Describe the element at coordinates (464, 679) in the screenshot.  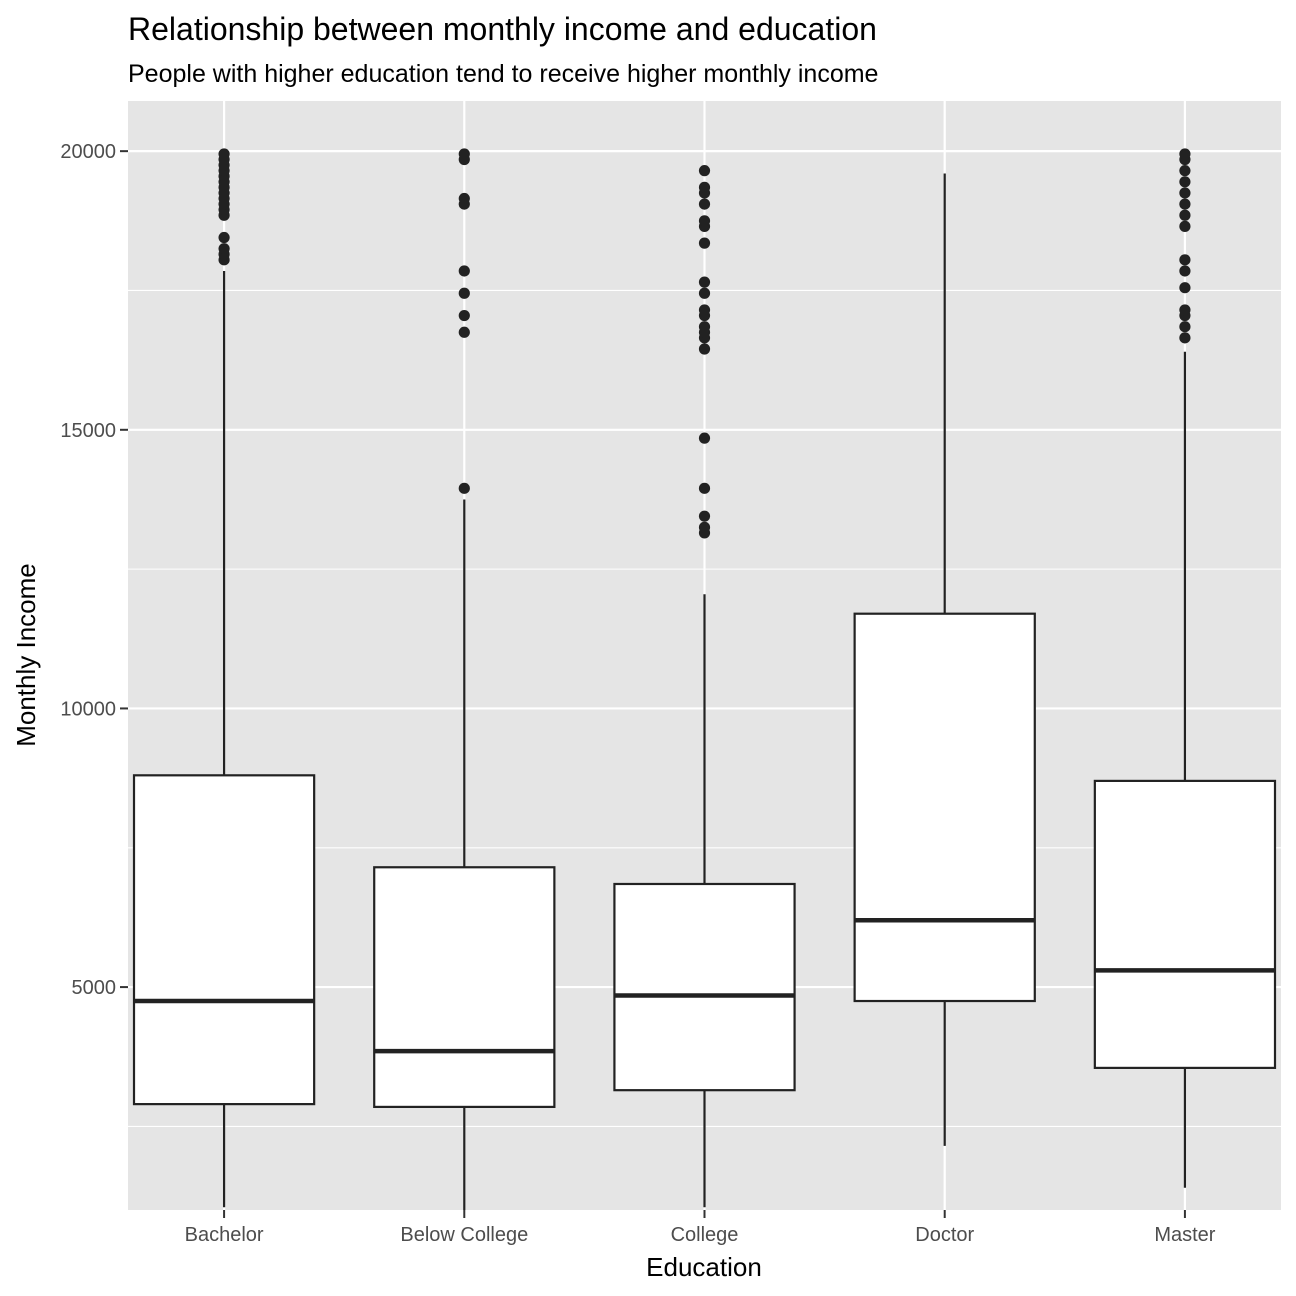
I see `box-below-college` at that location.